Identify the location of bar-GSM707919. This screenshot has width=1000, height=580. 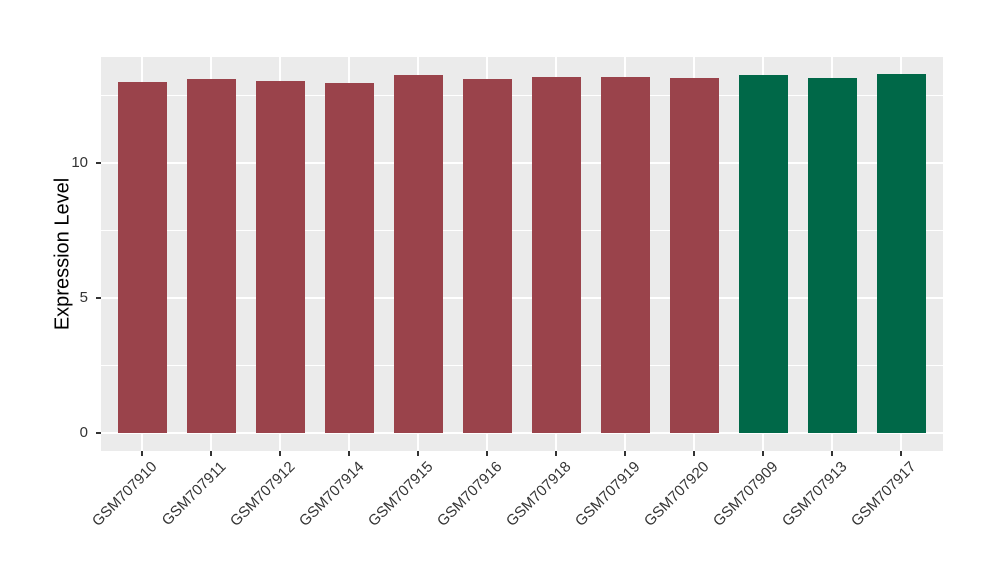
(625, 254).